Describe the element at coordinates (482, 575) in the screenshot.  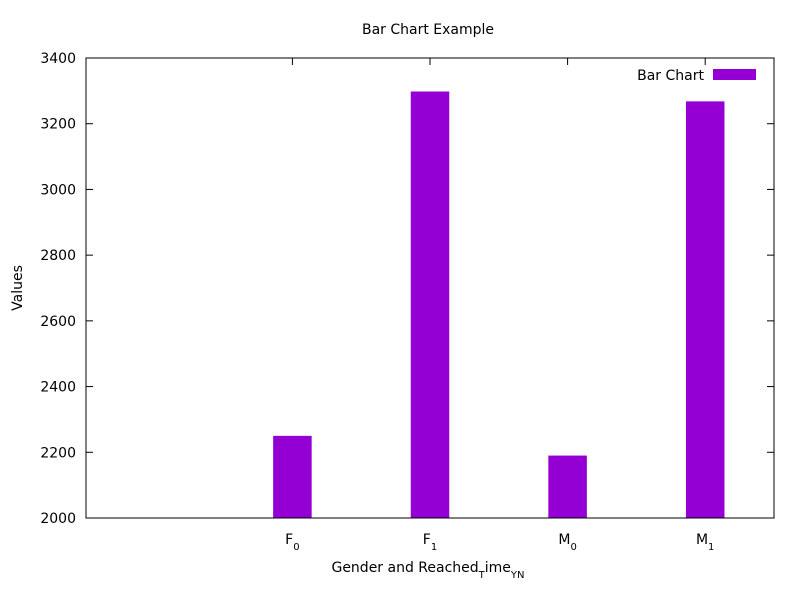
I see `x-axis-label-subscript: T` at that location.